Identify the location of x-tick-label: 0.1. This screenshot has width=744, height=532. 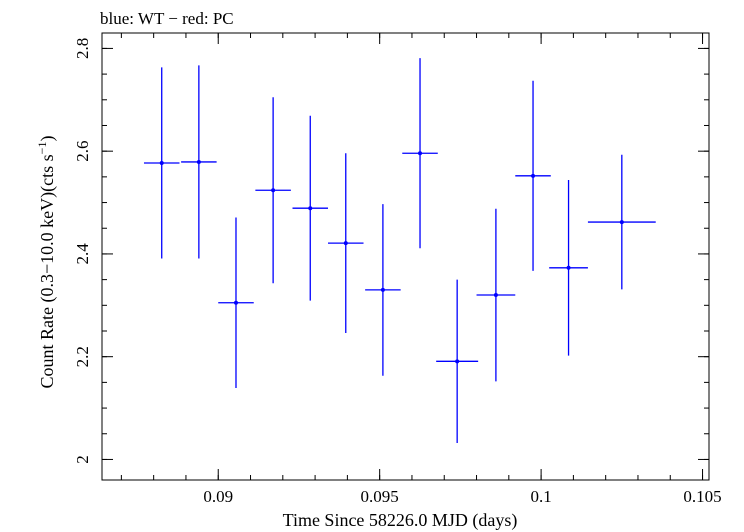
(540, 496).